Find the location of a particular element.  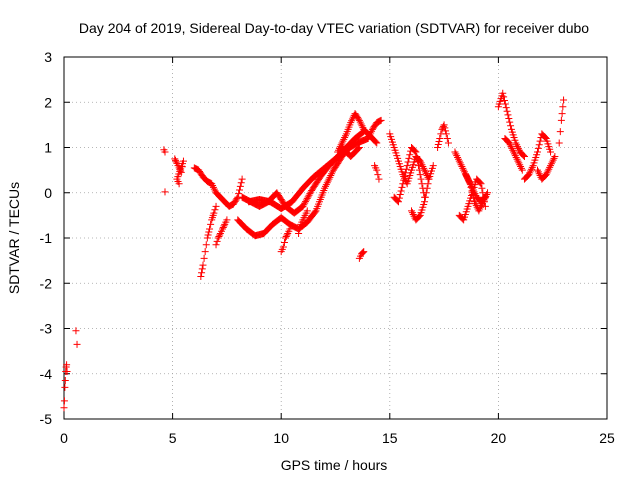

y-tick-label: -4 is located at coordinates (46, 374).